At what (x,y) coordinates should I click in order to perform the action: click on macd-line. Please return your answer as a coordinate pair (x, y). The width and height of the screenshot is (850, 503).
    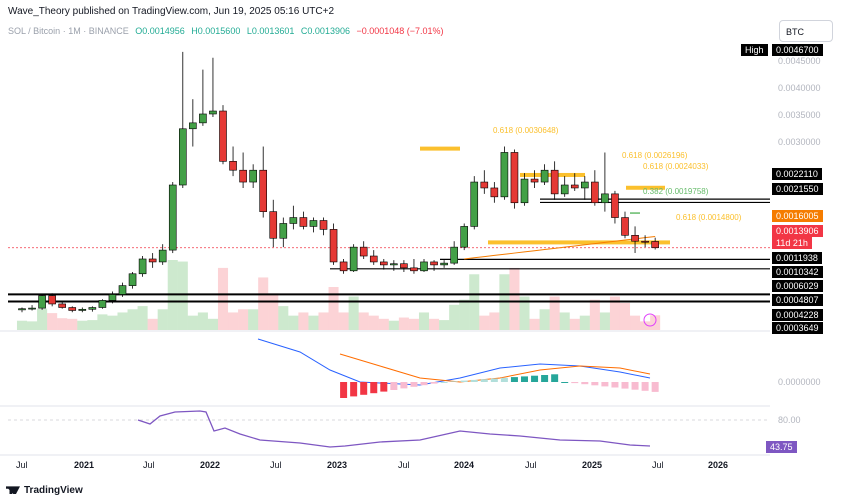
    Looking at the image, I should click on (454, 362).